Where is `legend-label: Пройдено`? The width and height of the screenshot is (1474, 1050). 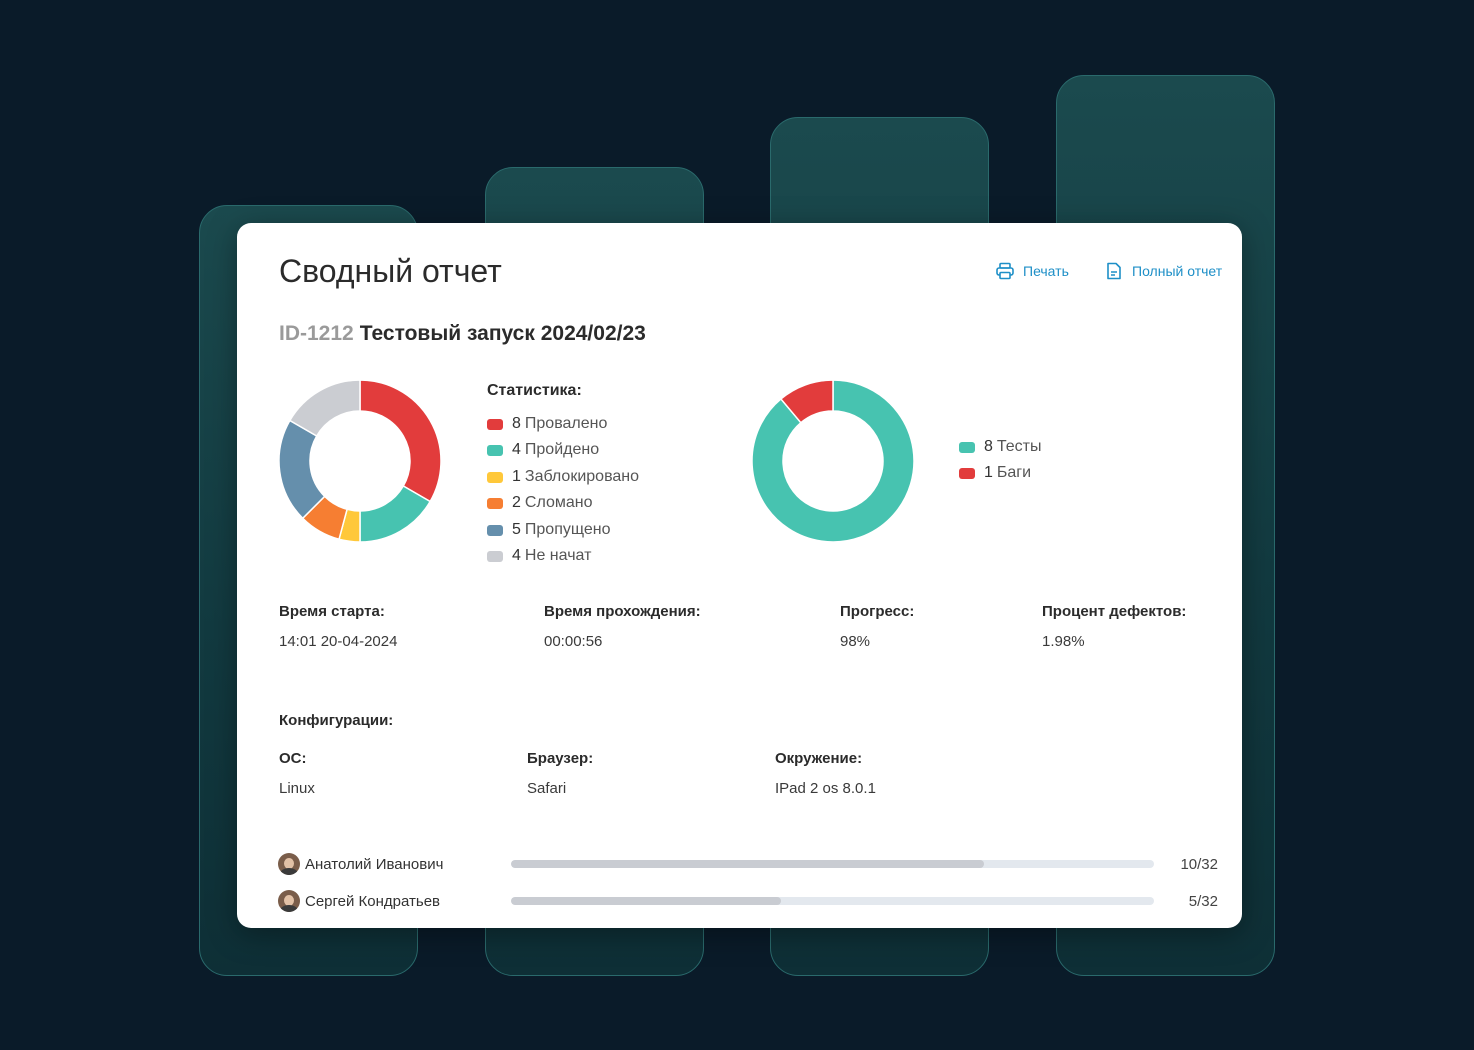 legend-label: Пройдено is located at coordinates (562, 449).